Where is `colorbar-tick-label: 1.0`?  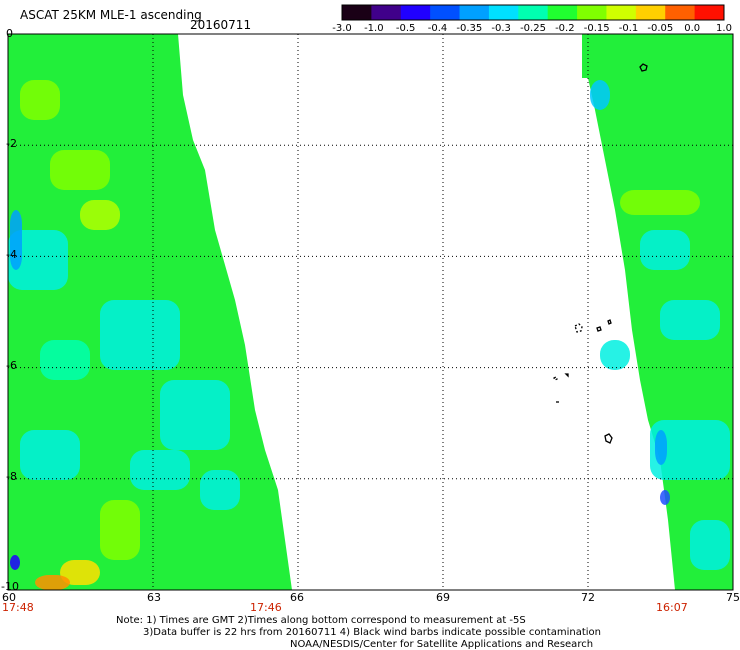 colorbar-tick-label: 1.0 is located at coordinates (724, 28).